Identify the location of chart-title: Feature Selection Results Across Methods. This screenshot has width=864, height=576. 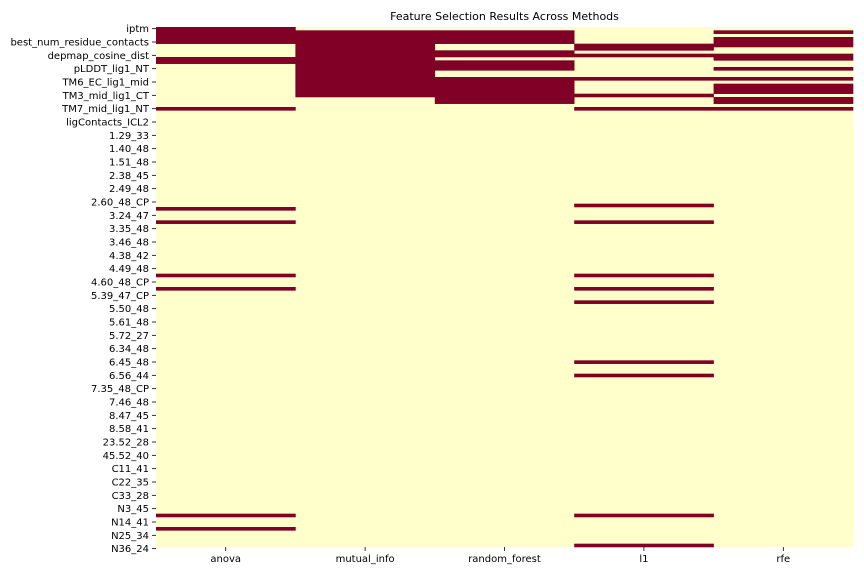
(504, 16).